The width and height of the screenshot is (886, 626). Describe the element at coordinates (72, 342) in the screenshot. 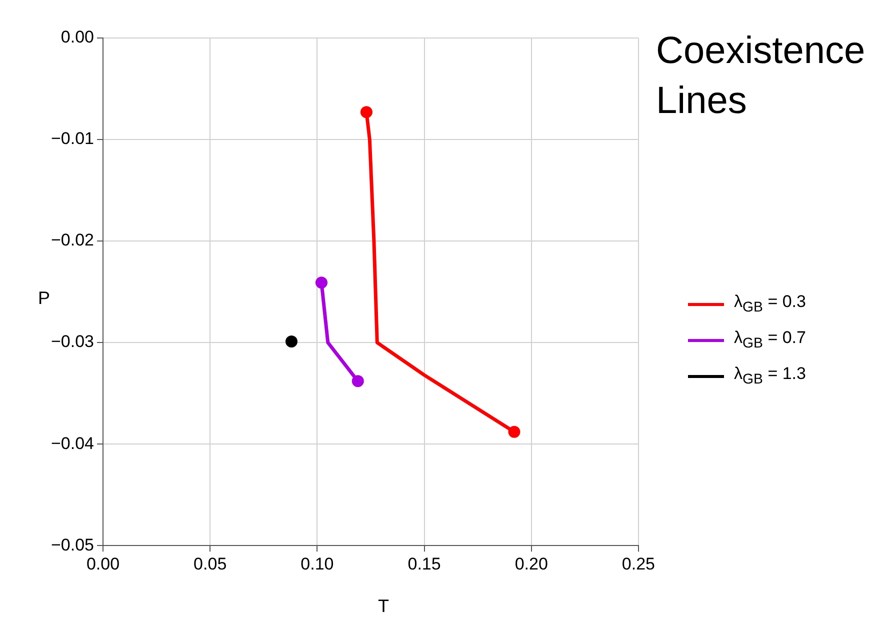

I see `y-tick-label: −0.03` at that location.